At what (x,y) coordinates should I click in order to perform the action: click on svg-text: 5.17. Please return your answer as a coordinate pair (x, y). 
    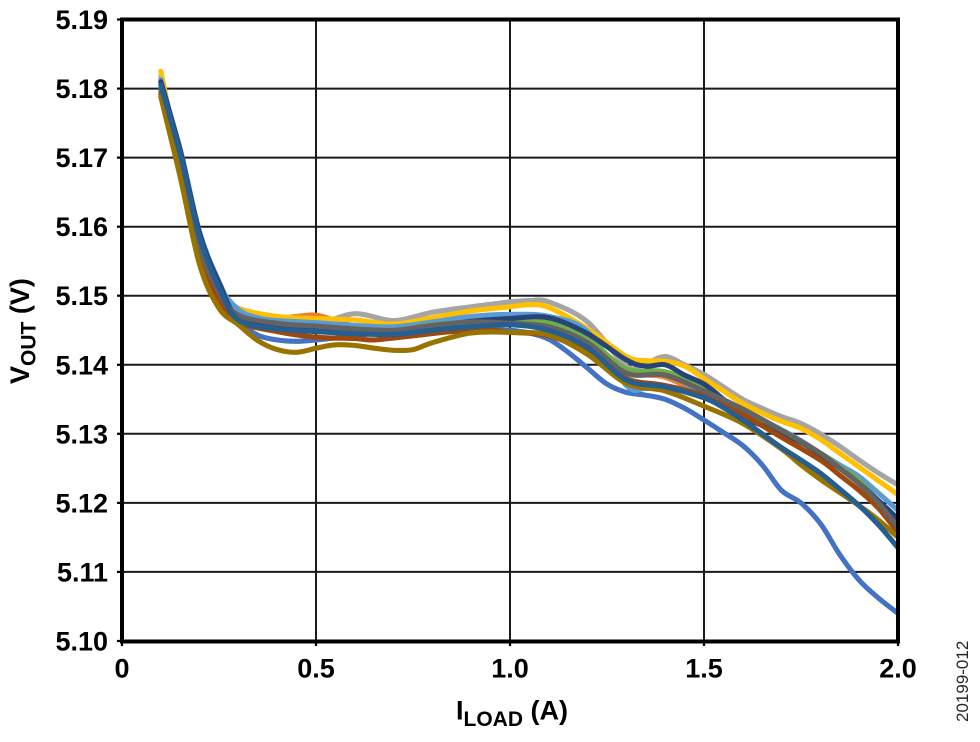
    Looking at the image, I should click on (81, 158).